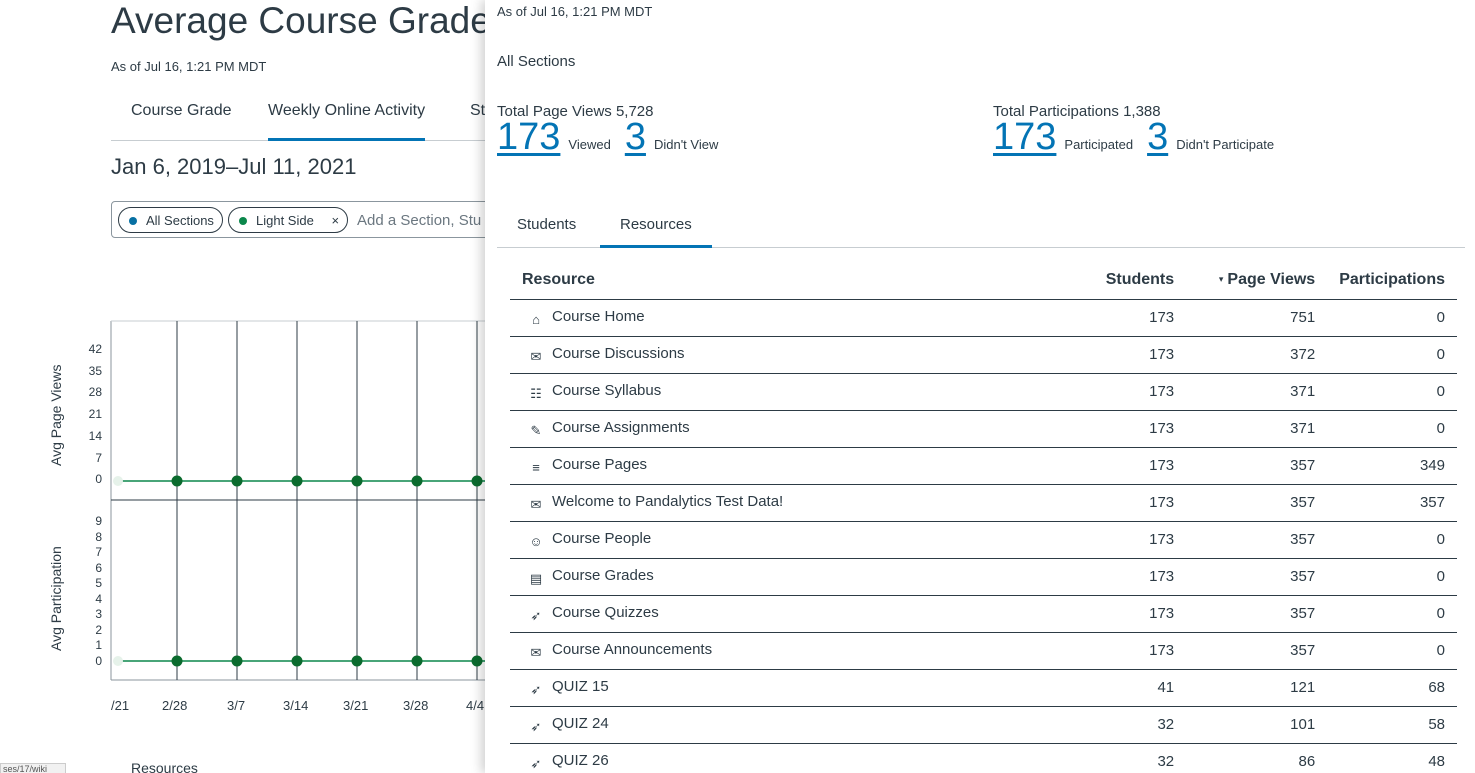 The height and width of the screenshot is (773, 1475). Describe the element at coordinates (656, 232) in the screenshot. I see `tab-resources: Resources` at that location.